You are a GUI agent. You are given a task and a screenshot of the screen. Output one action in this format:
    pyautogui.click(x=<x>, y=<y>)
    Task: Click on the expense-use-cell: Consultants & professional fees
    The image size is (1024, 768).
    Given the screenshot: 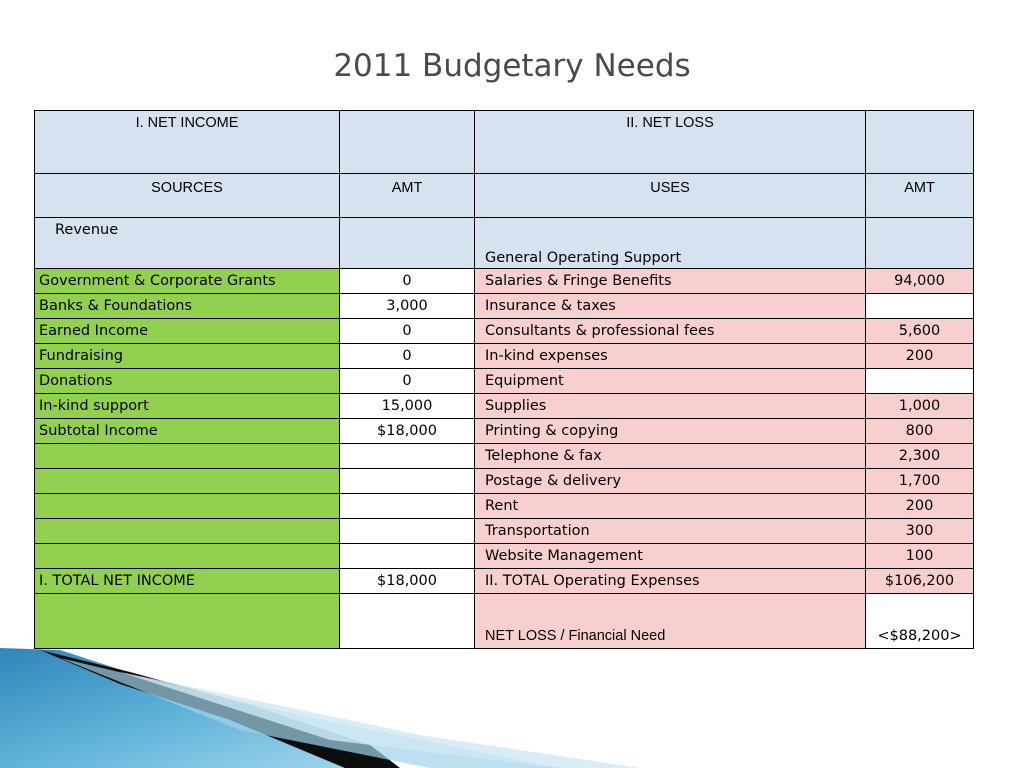 What is the action you would take?
    pyautogui.click(x=670, y=331)
    